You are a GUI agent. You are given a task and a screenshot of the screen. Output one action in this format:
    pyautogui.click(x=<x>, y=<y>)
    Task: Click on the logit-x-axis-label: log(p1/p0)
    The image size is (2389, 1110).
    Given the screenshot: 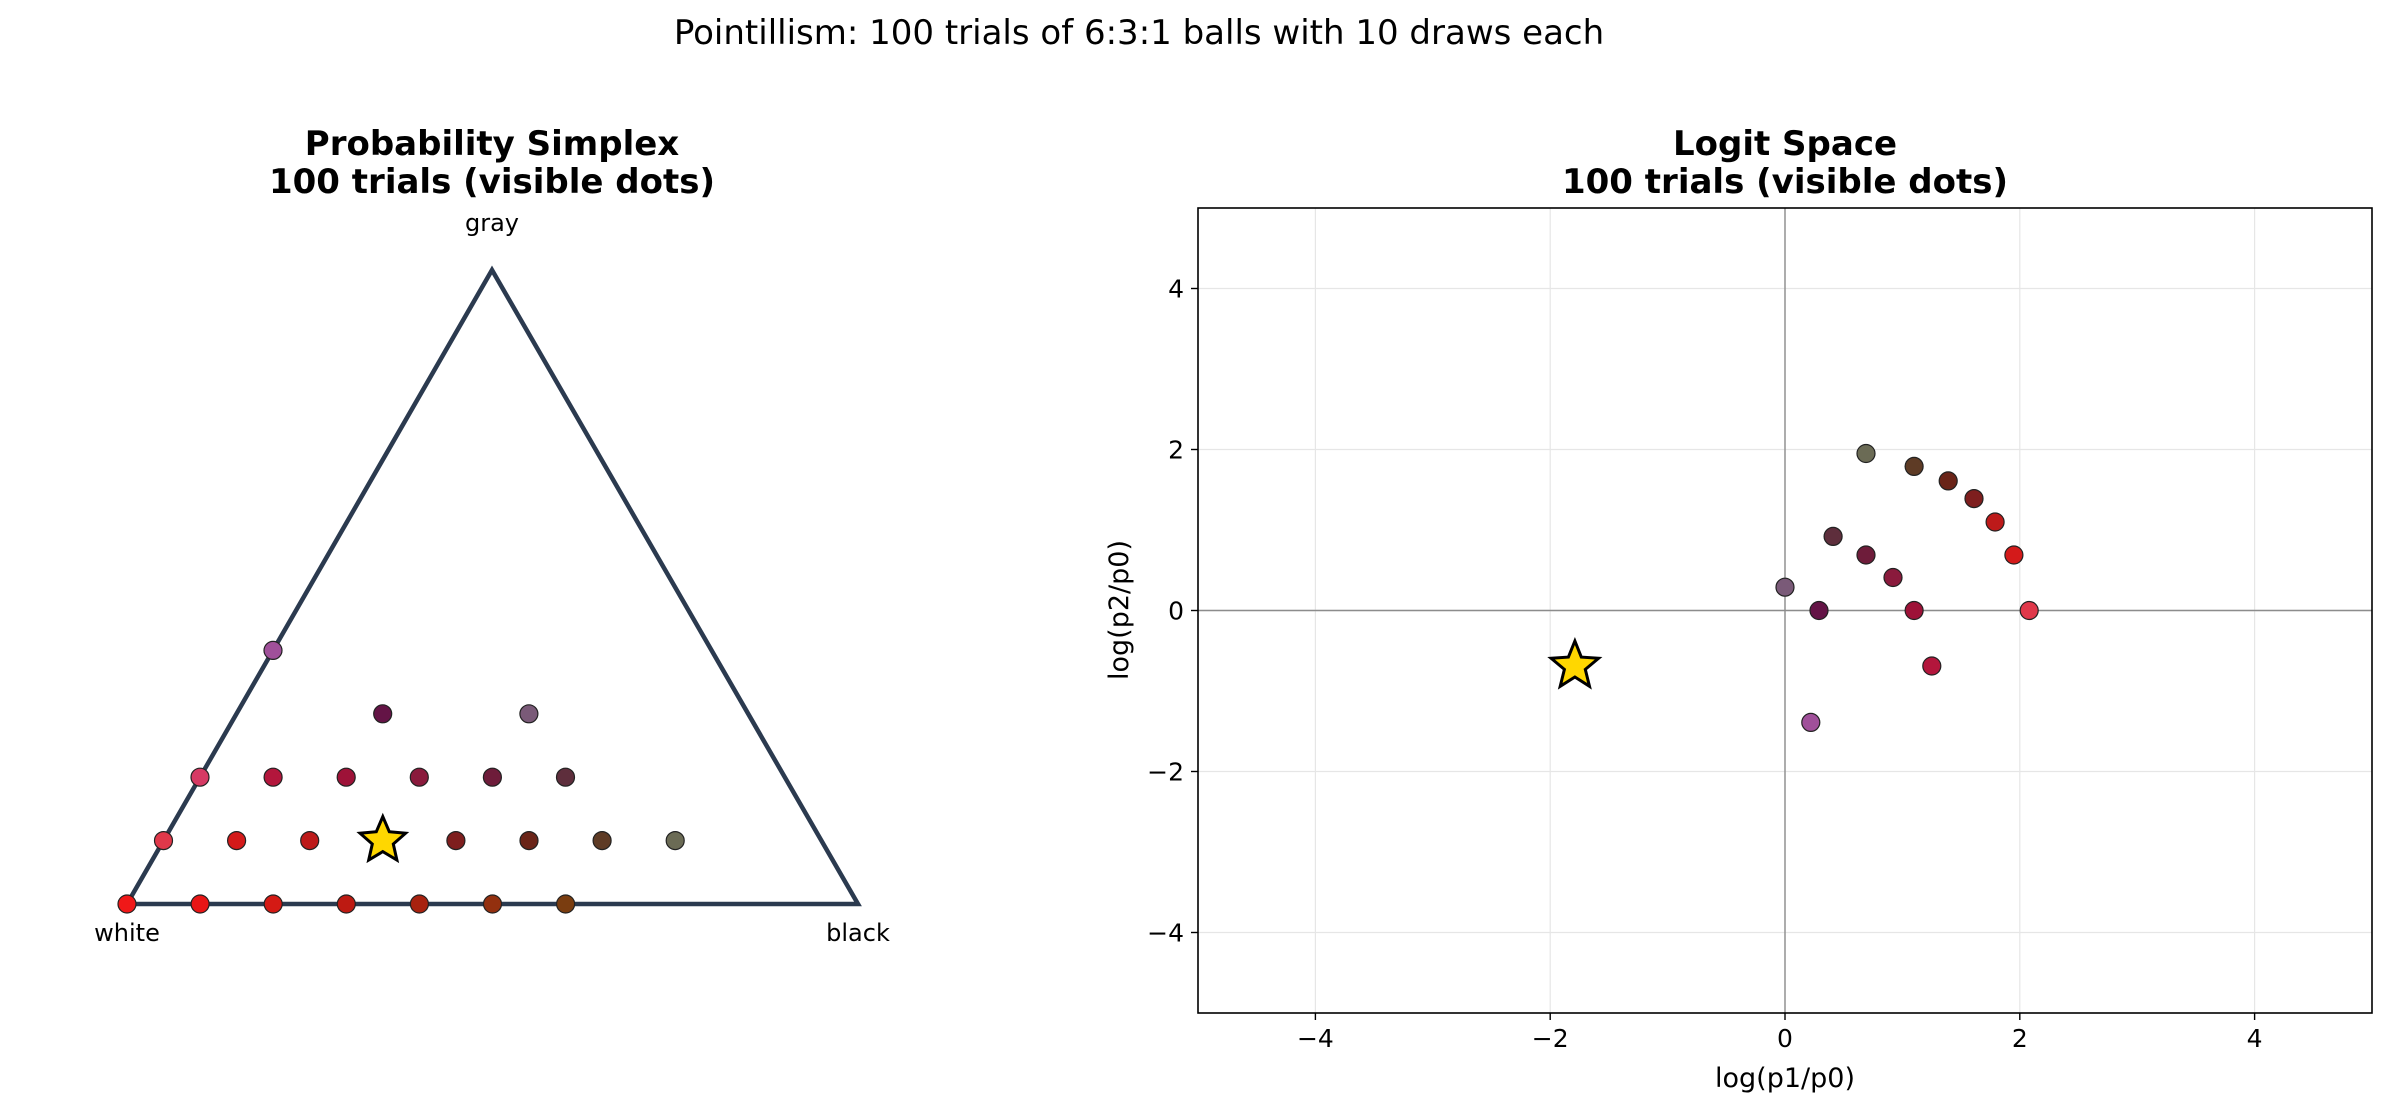 What is the action you would take?
    pyautogui.click(x=1785, y=1078)
    